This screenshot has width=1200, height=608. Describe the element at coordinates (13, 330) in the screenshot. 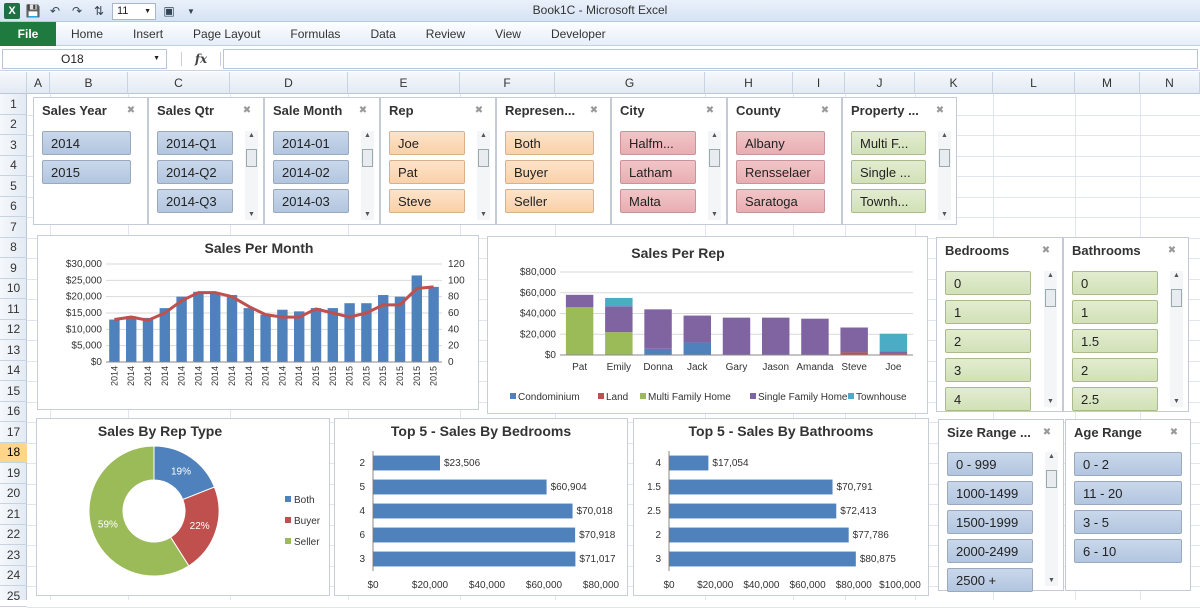

I see `row-header-12: 12` at that location.